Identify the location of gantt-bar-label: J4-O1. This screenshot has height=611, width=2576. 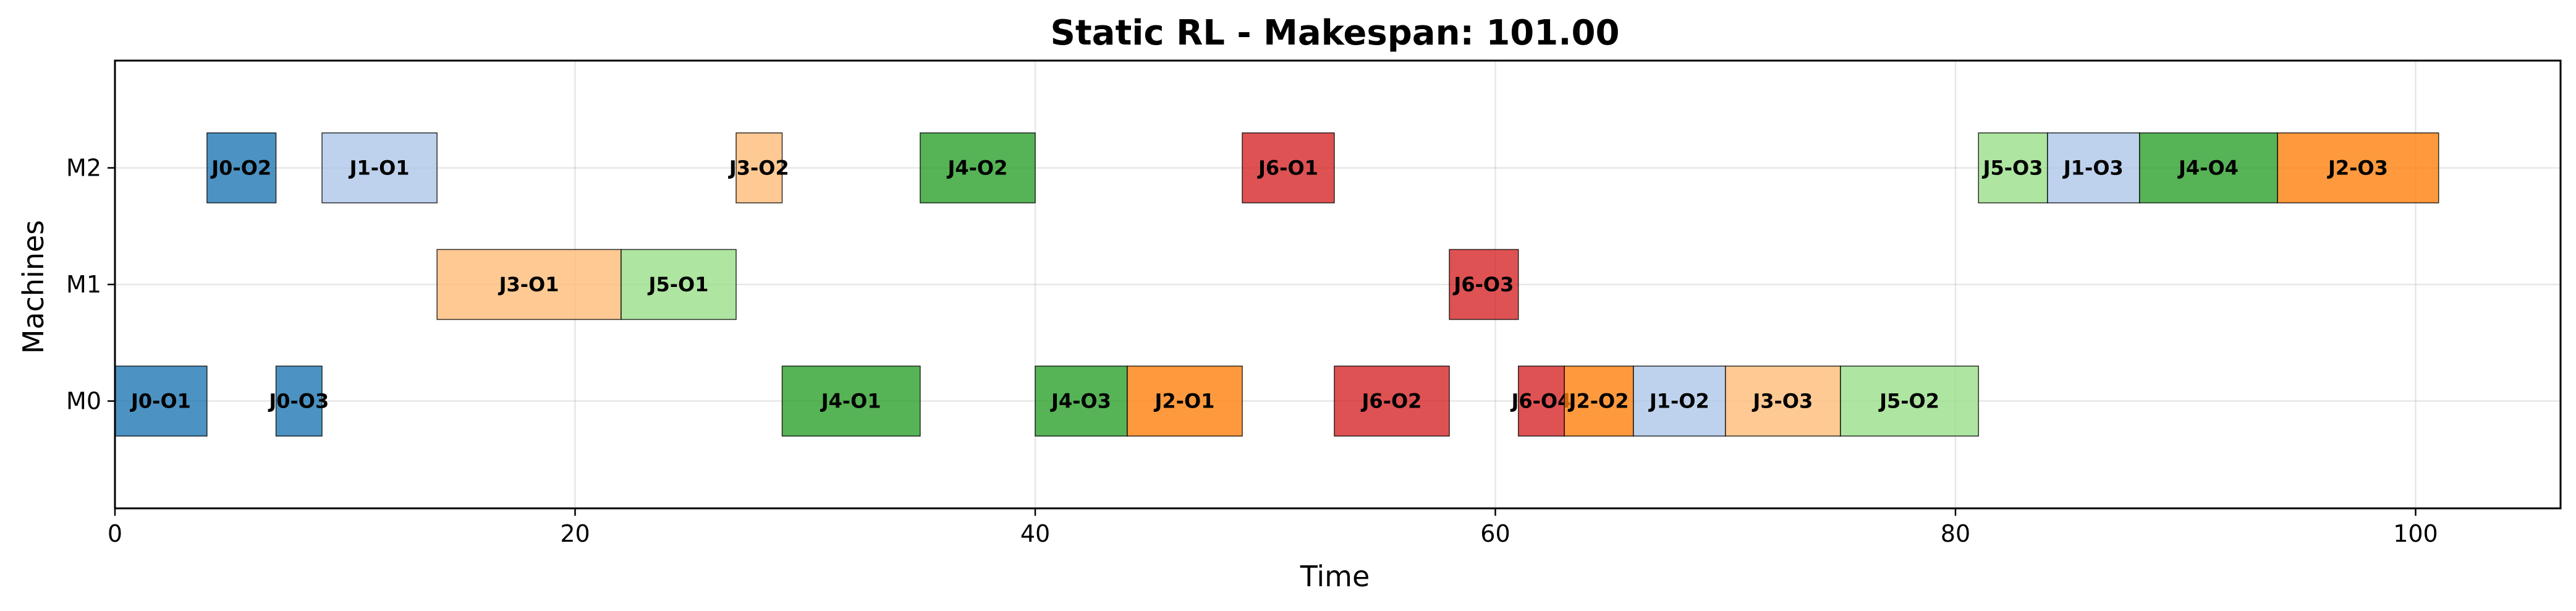
(850, 401).